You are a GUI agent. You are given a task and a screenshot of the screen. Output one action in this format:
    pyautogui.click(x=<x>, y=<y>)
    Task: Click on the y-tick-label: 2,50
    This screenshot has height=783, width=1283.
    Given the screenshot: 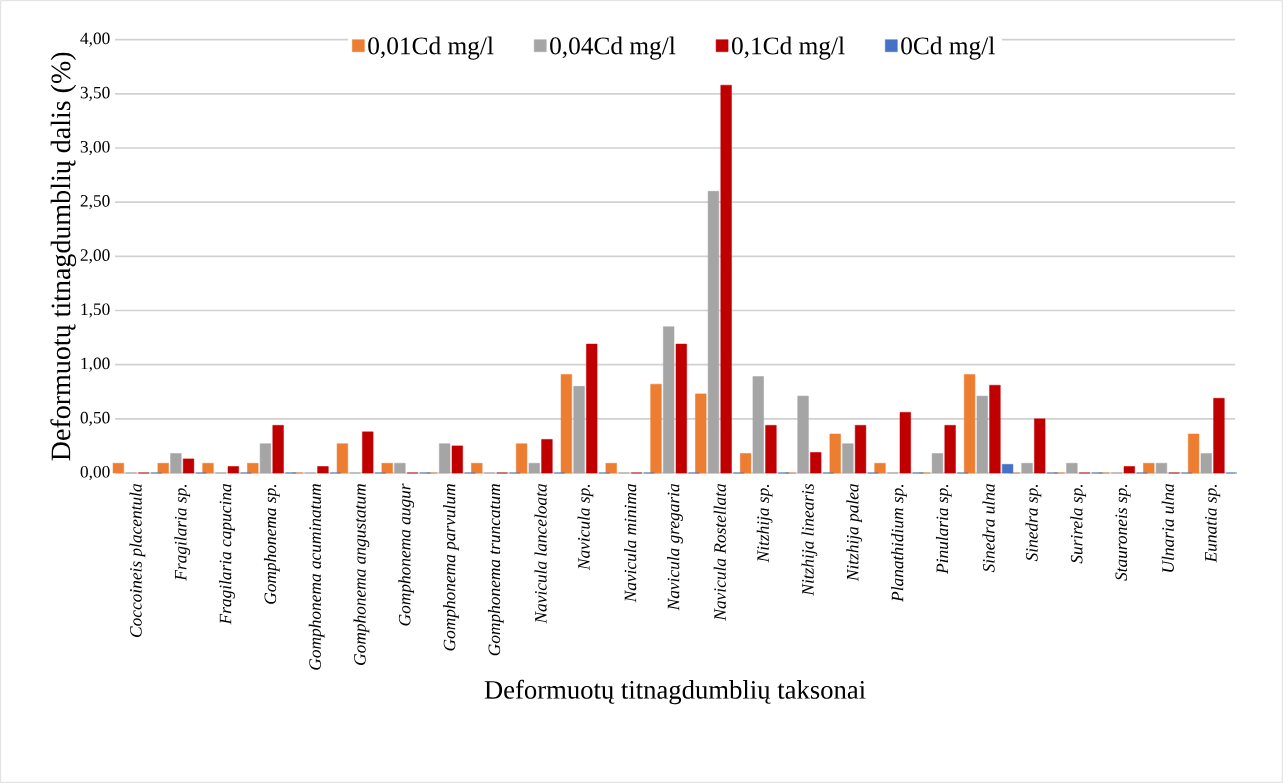 What is the action you would take?
    pyautogui.click(x=95, y=202)
    